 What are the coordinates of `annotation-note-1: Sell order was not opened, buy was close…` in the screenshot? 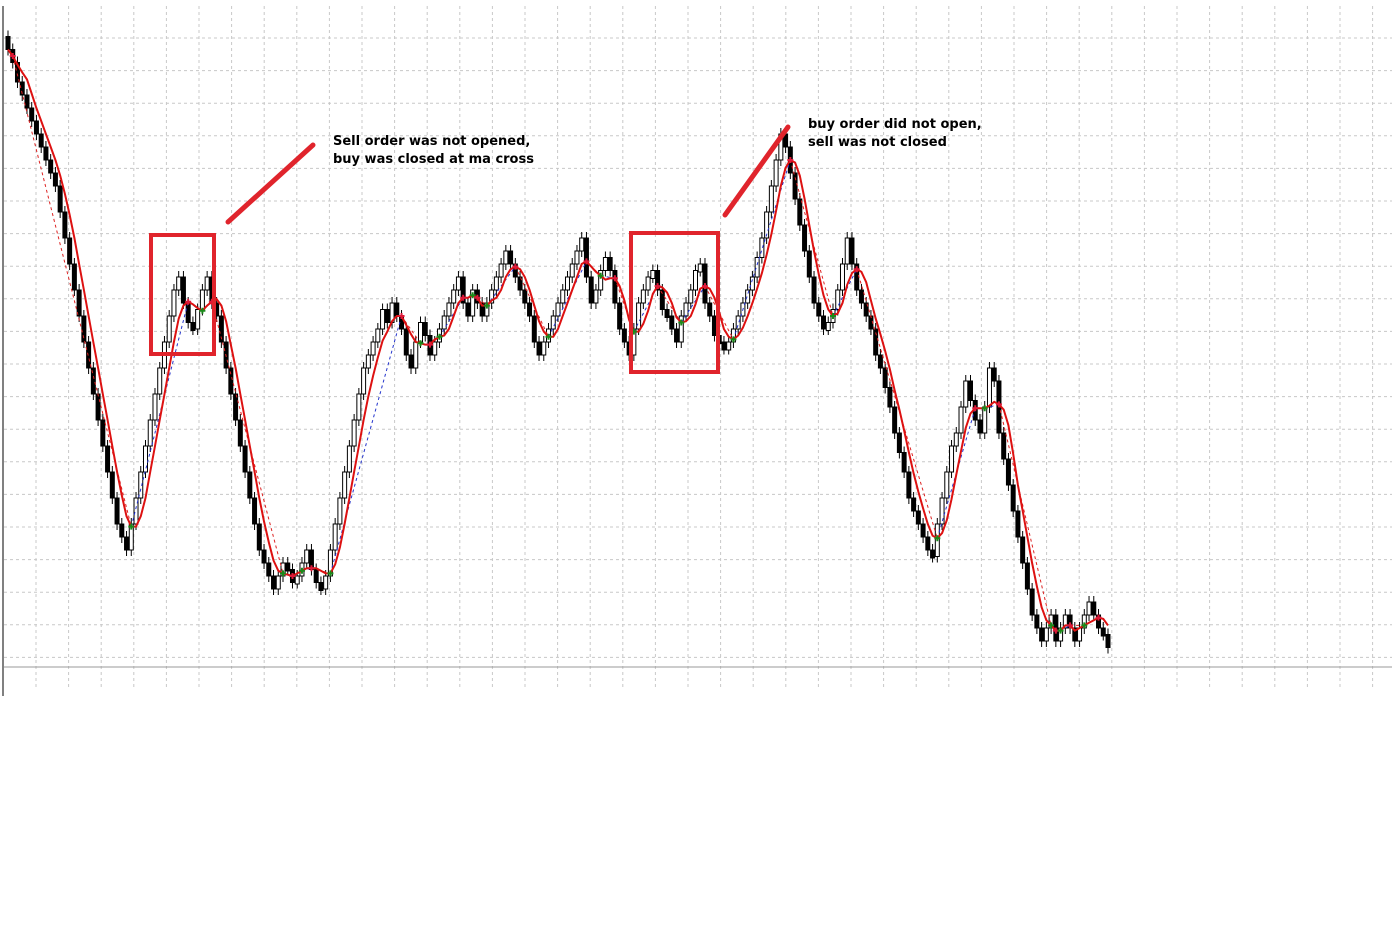 It's located at (433, 151).